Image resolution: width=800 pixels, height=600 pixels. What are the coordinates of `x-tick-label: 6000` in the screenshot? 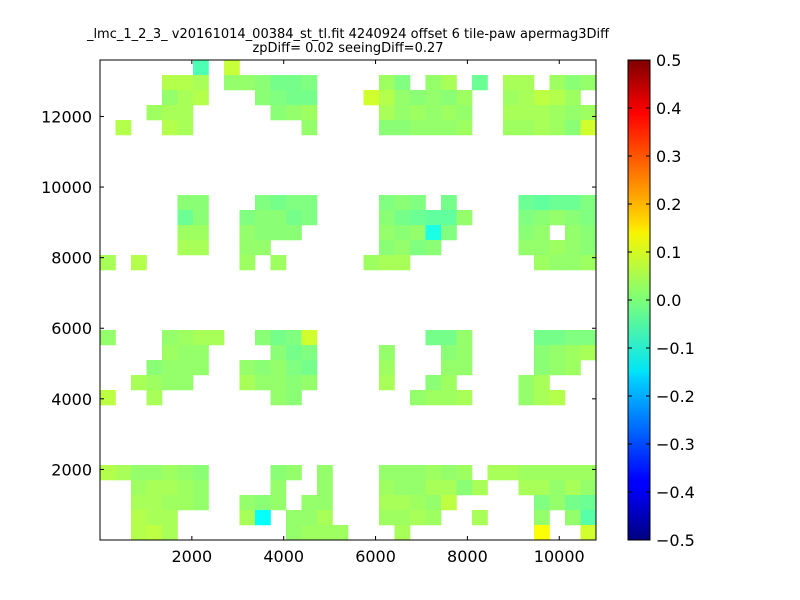 It's located at (375, 556).